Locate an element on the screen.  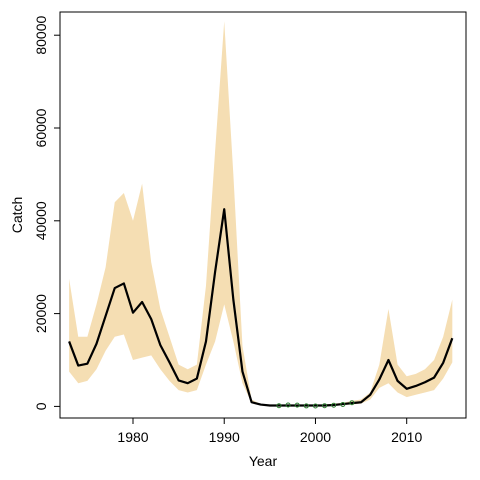
observed-points-layer is located at coordinates (315, 404).